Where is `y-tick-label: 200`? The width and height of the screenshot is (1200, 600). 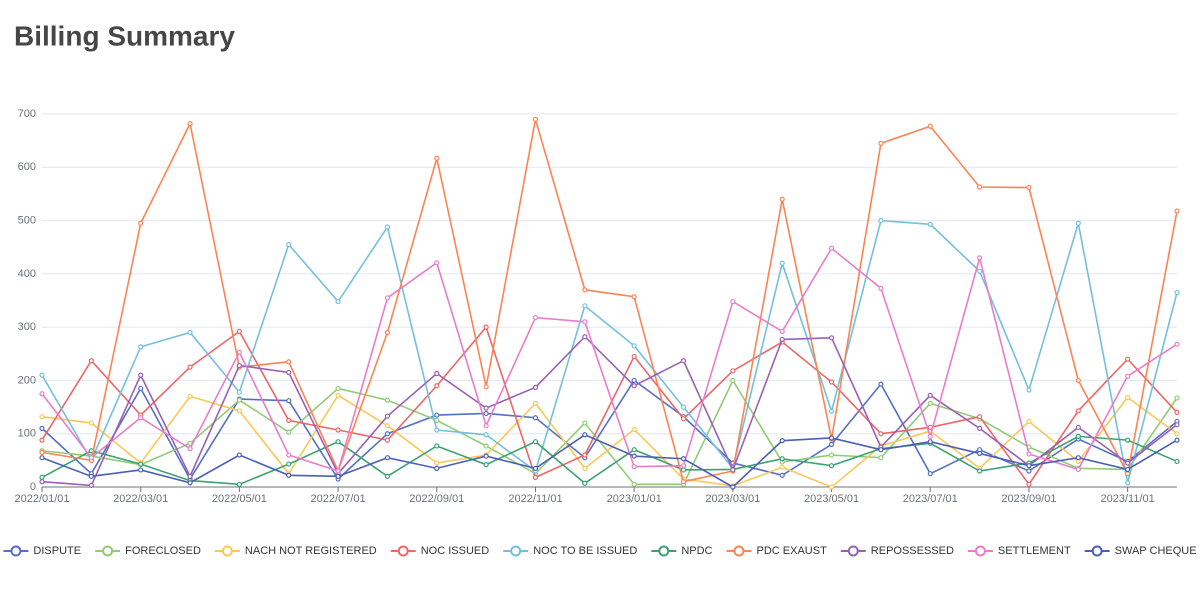
y-tick-label: 200 is located at coordinates (27, 380).